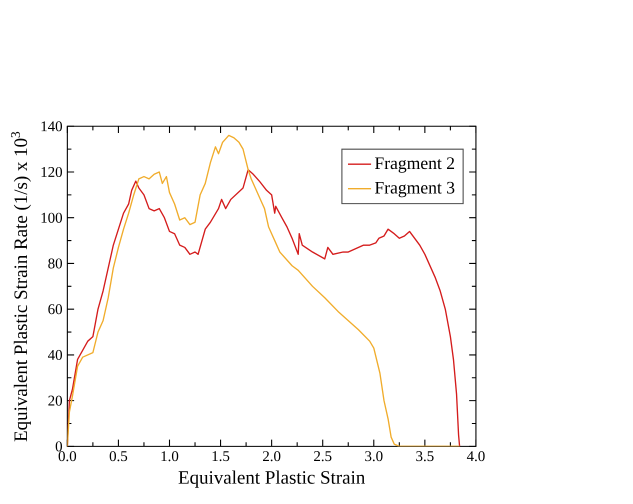 This screenshot has height=504, width=633. Describe the element at coordinates (475, 456) in the screenshot. I see `x-tick-label: 4.0` at that location.